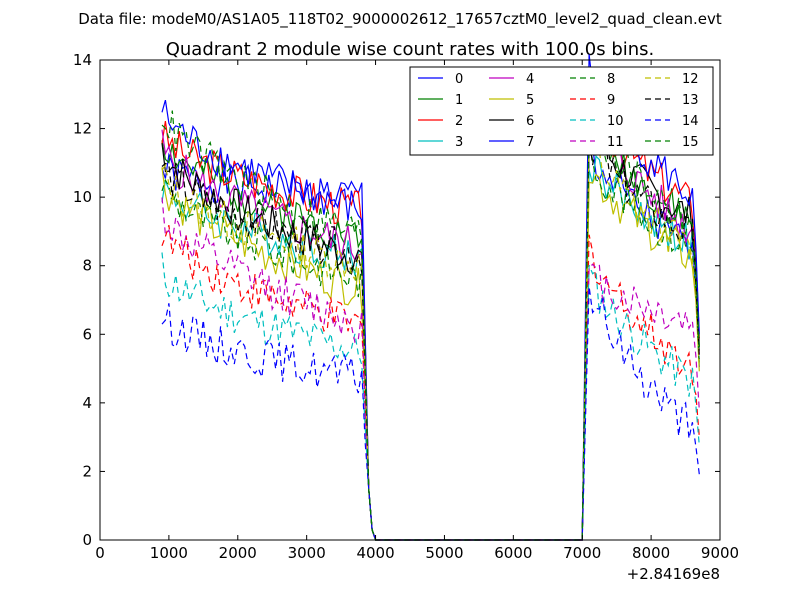 This screenshot has width=800, height=600. I want to click on y-tick-label: 0, so click(87, 540).